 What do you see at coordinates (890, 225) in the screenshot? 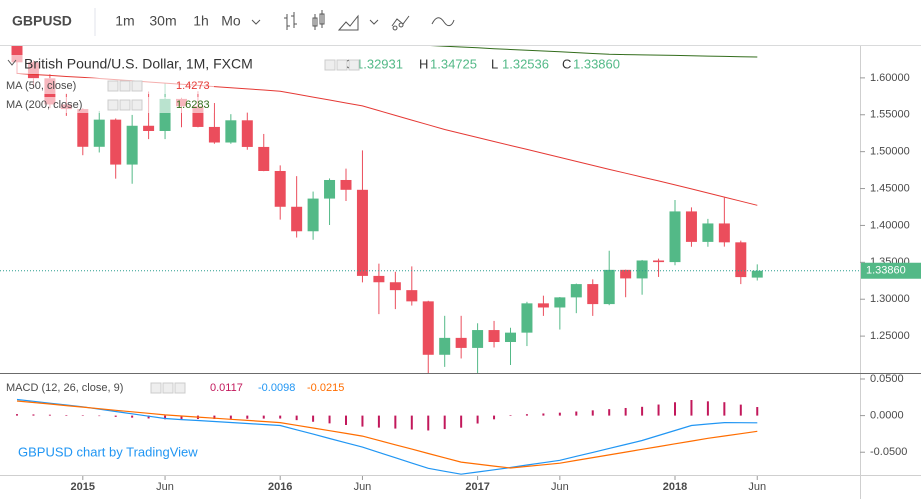
I see `y-tick-label: 1.40000` at bounding box center [890, 225].